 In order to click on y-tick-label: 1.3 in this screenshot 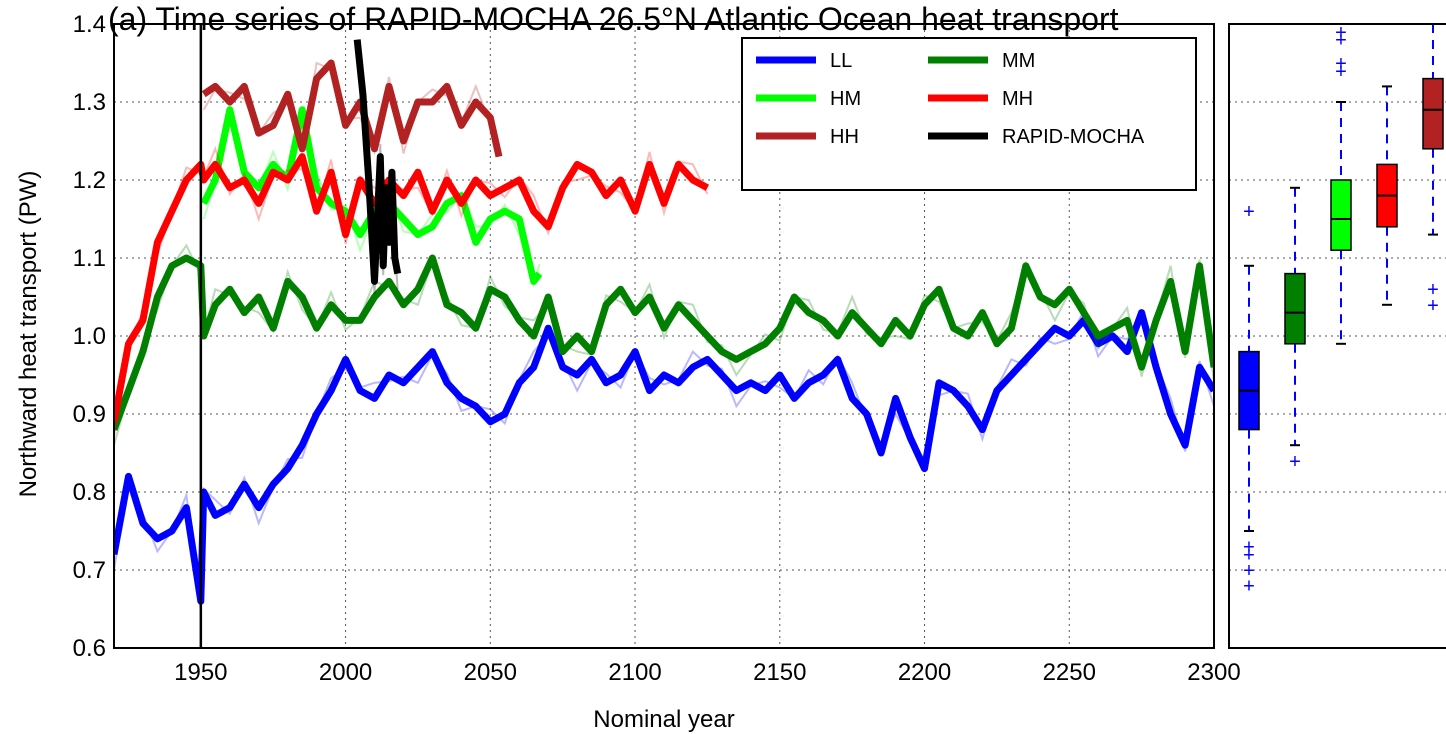, I will do `click(89, 102)`.